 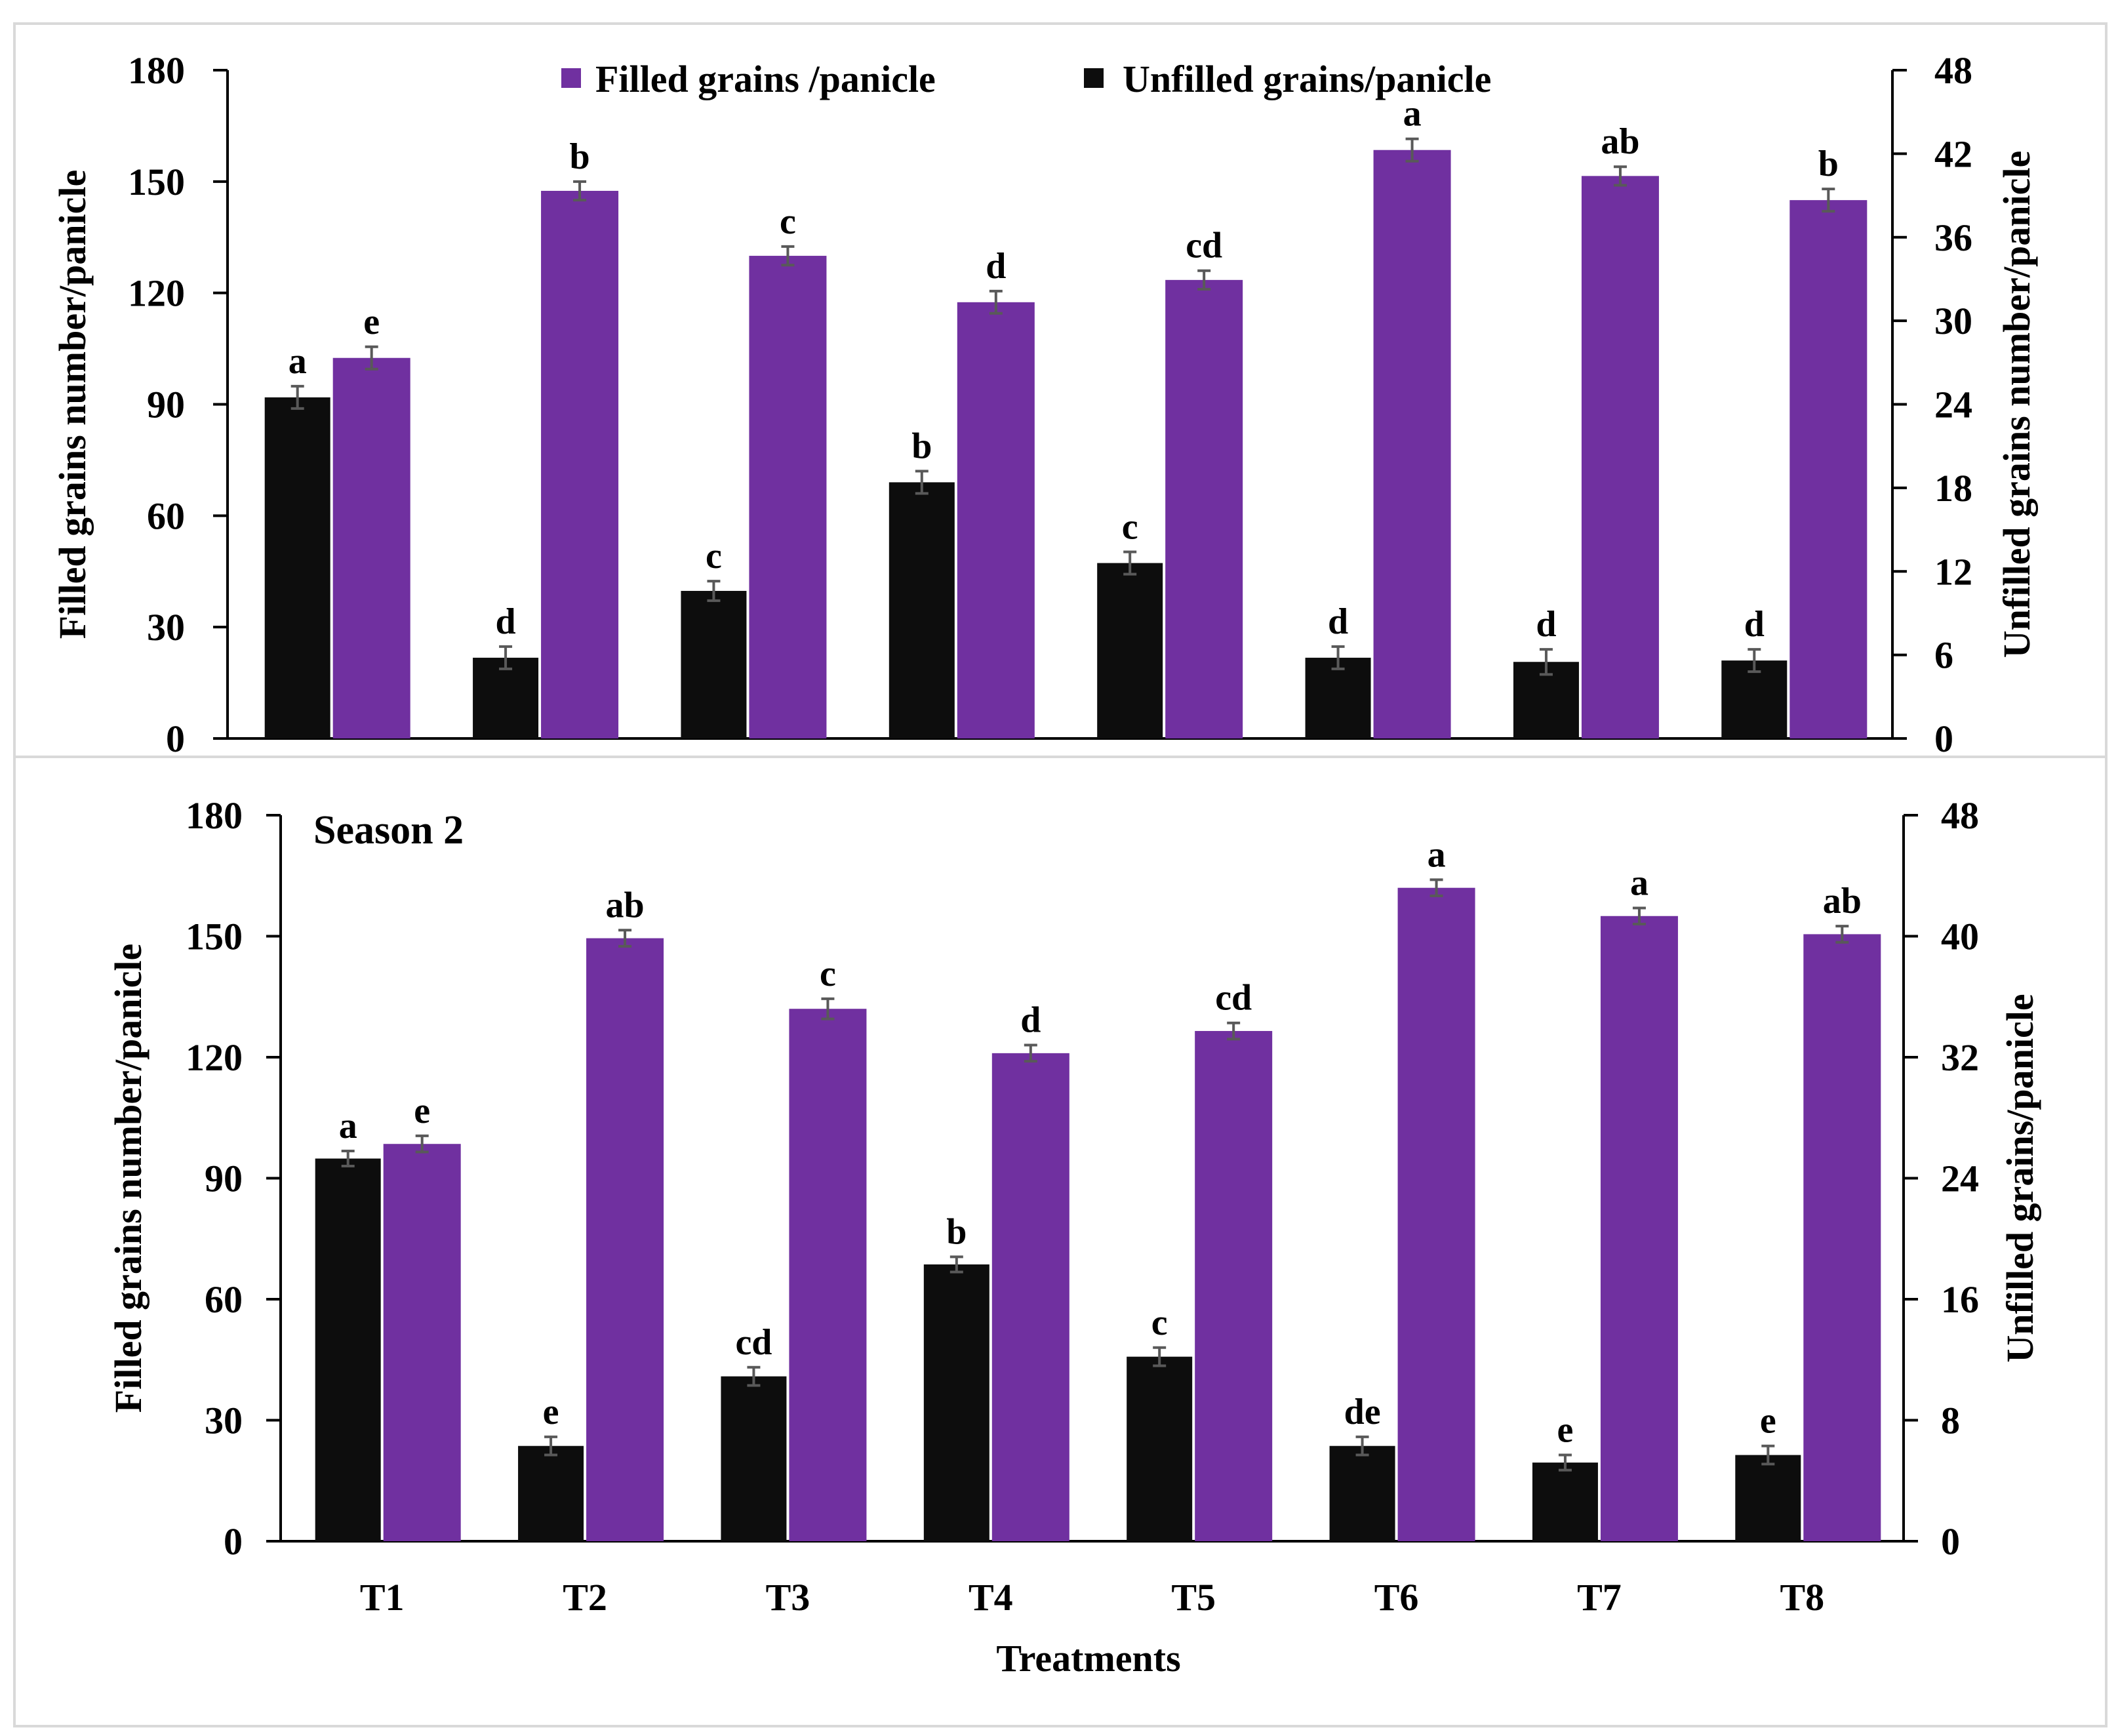 What do you see at coordinates (1950, 1421) in the screenshot?
I see `right-y-tick-label: 8` at bounding box center [1950, 1421].